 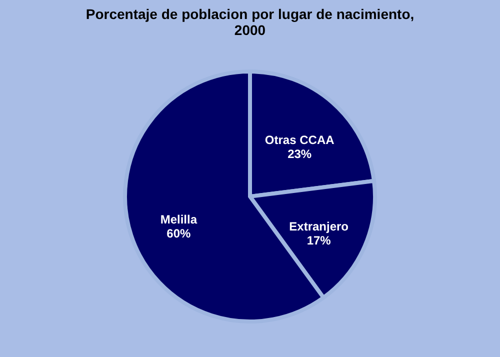 What do you see at coordinates (179, 233) in the screenshot?
I see `data-label: 60%` at bounding box center [179, 233].